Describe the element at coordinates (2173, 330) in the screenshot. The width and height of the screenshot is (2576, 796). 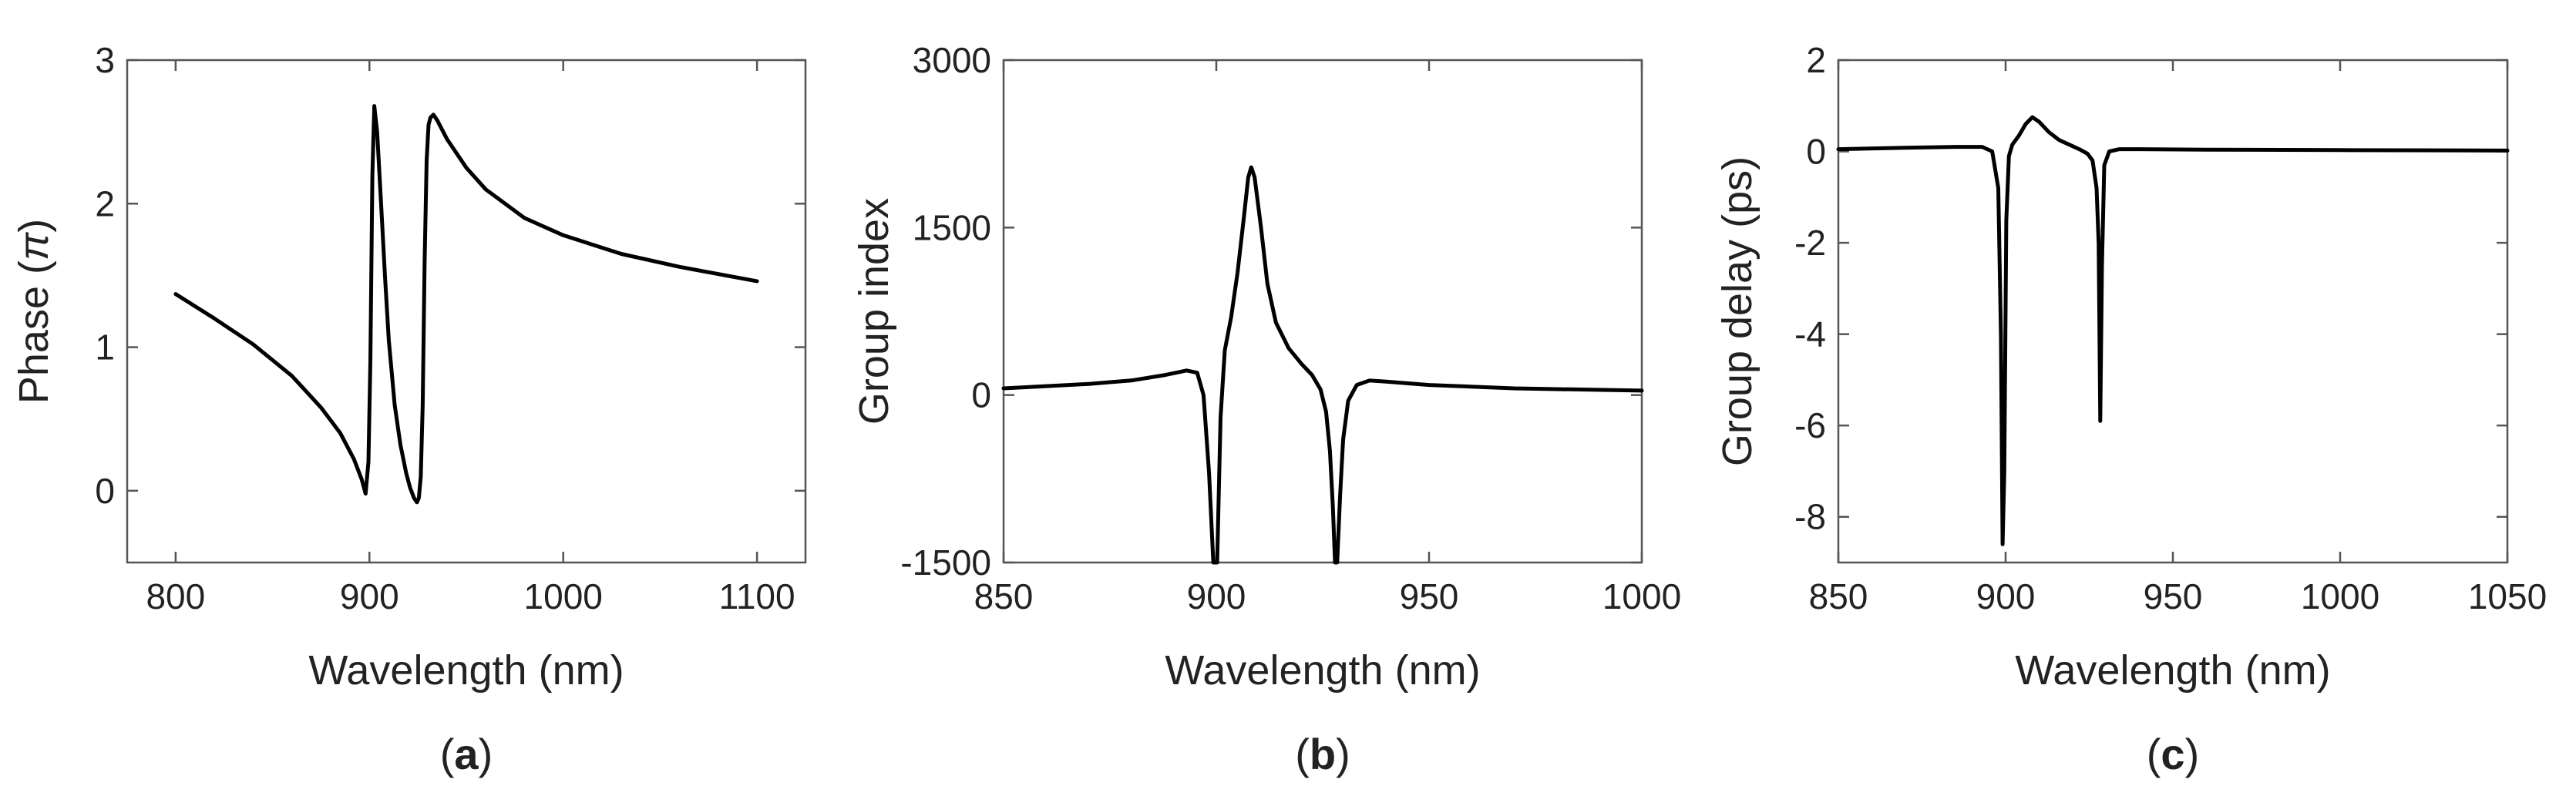
I see `panel-c-group-delay-curve` at that location.